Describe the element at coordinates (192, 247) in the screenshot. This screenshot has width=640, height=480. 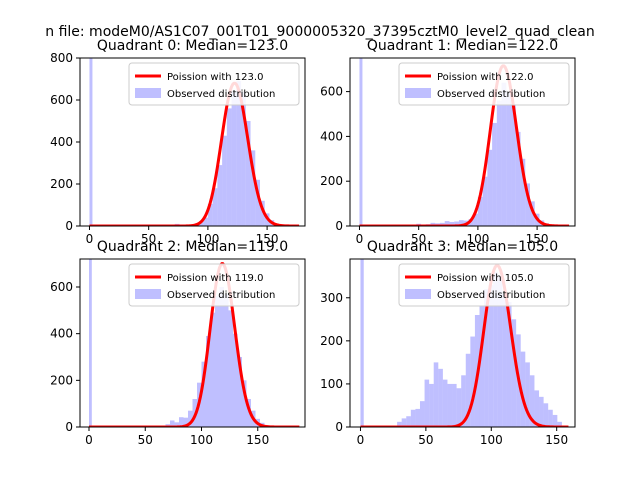
I see `subplot-title: Quadrant 2: Median=119.0` at that location.